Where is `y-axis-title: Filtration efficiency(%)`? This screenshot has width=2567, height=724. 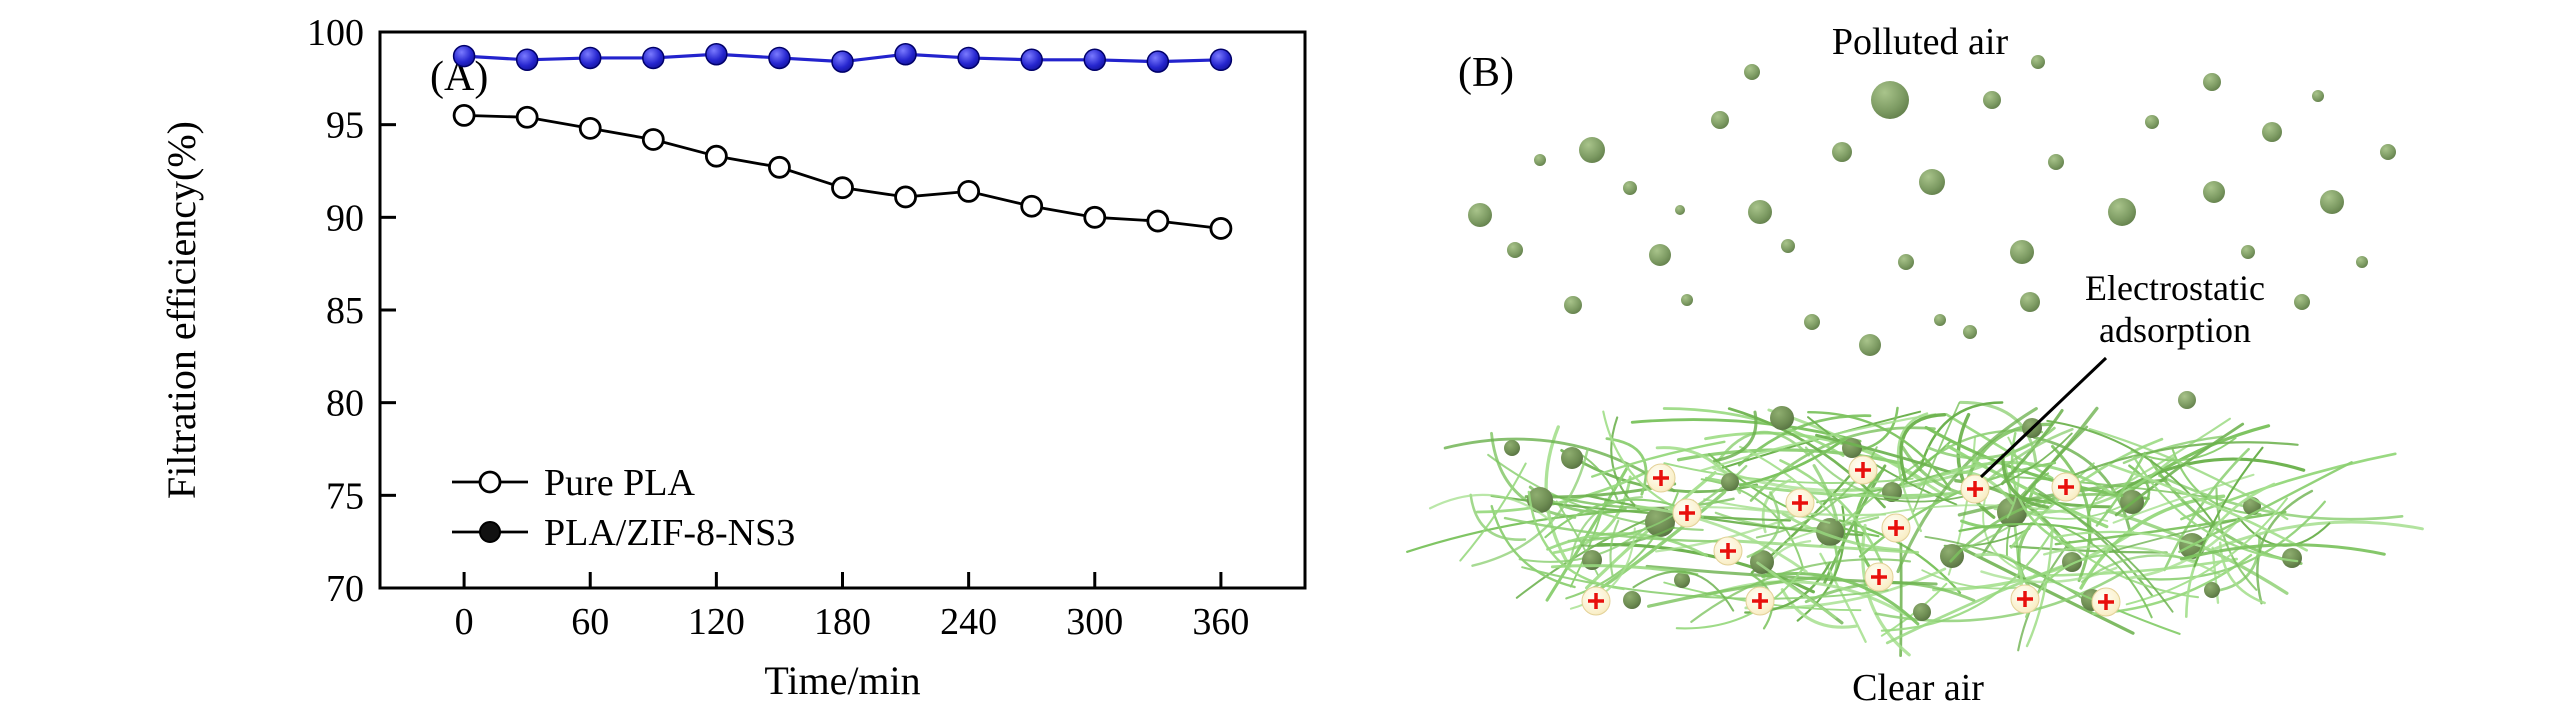 y-axis-title: Filtration efficiency(%) is located at coordinates (181, 310).